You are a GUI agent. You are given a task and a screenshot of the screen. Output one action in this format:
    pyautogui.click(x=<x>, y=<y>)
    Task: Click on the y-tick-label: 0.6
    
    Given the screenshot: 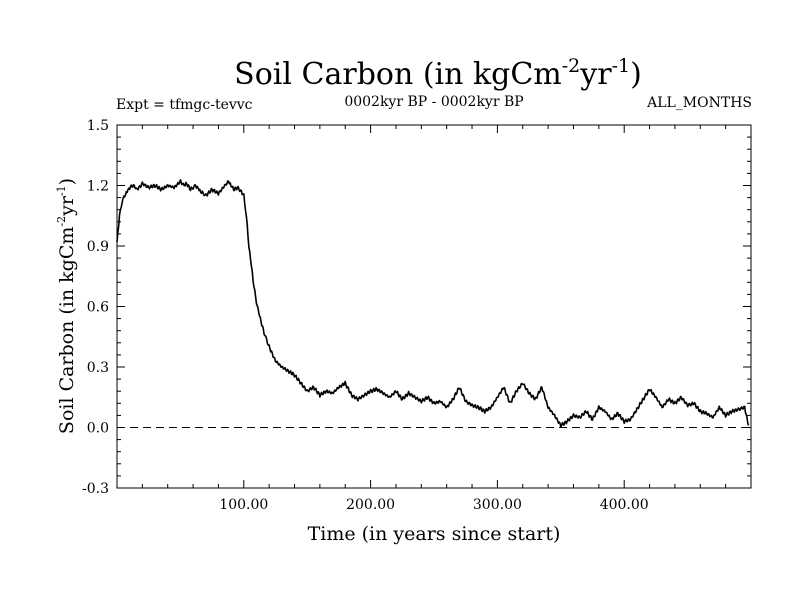 What is the action you would take?
    pyautogui.click(x=98, y=308)
    